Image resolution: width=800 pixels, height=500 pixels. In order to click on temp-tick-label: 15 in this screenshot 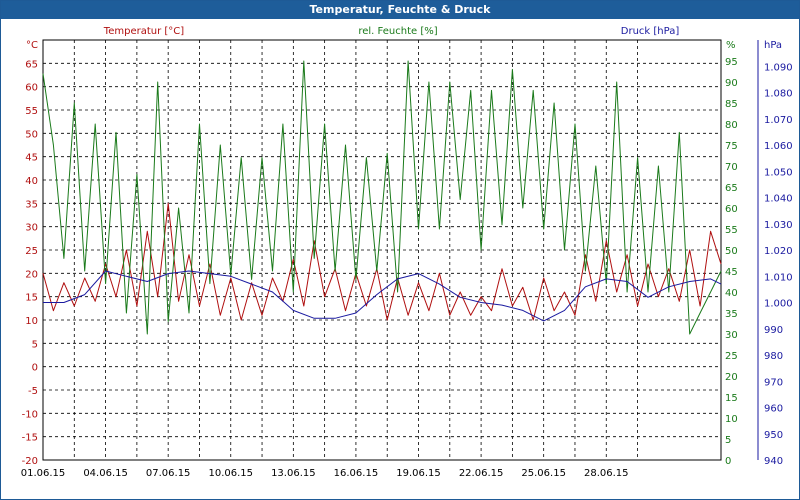, I will do `click(31, 298)`.